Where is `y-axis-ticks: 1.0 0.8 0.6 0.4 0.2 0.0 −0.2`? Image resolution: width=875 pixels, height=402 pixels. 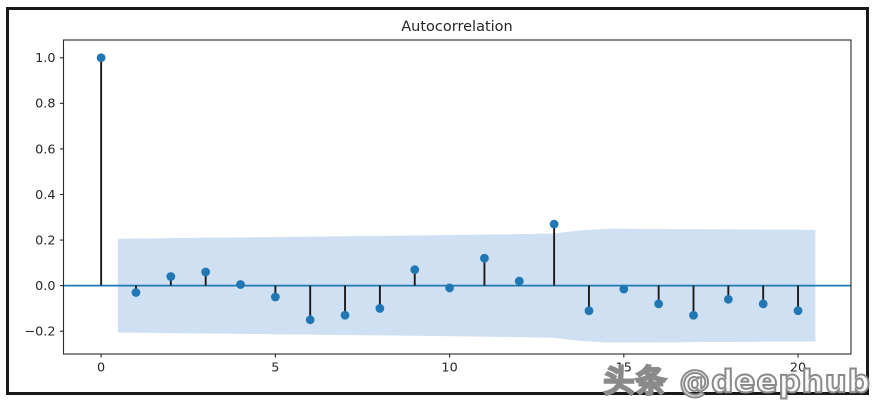
y-axis-ticks: 1.0 0.8 0.6 0.4 0.2 0.0 −0.2 is located at coordinates (44, 195).